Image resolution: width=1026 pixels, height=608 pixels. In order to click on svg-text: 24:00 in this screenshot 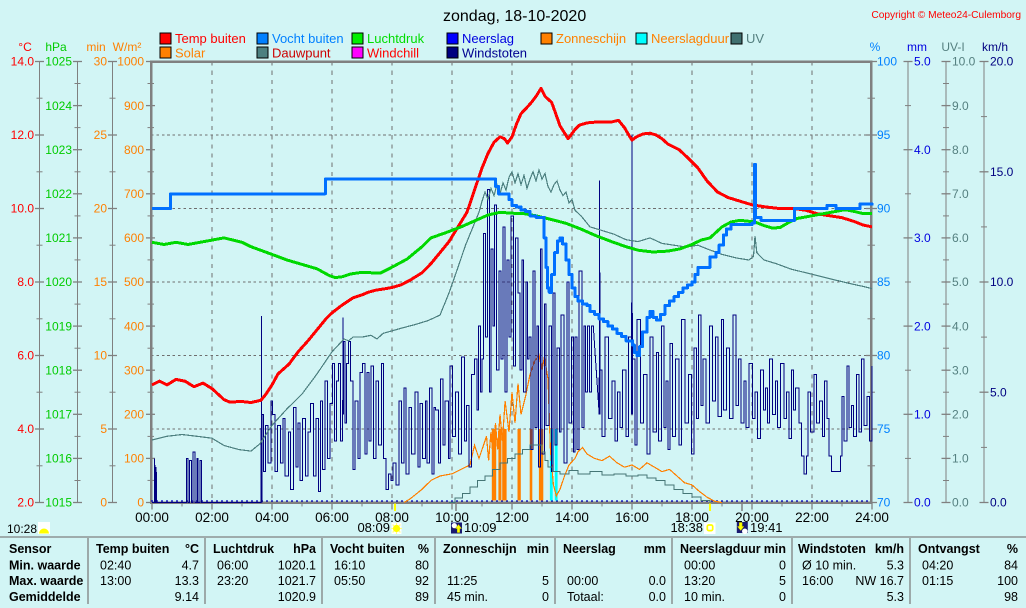, I will do `click(872, 517)`.